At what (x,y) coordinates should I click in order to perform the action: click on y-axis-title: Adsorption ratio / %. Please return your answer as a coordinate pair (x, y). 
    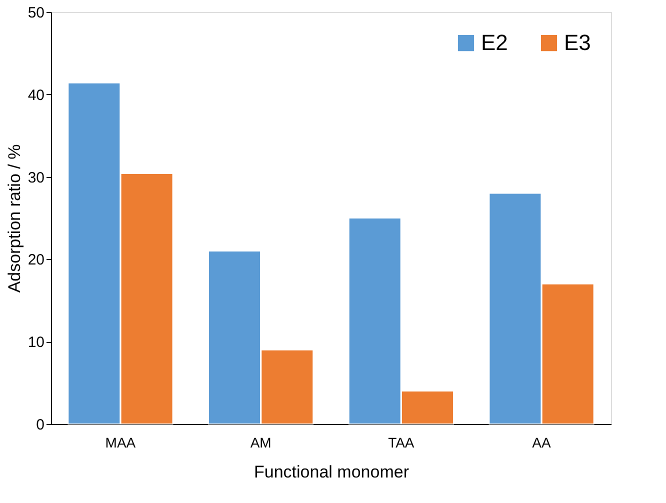
    Looking at the image, I should click on (14, 218).